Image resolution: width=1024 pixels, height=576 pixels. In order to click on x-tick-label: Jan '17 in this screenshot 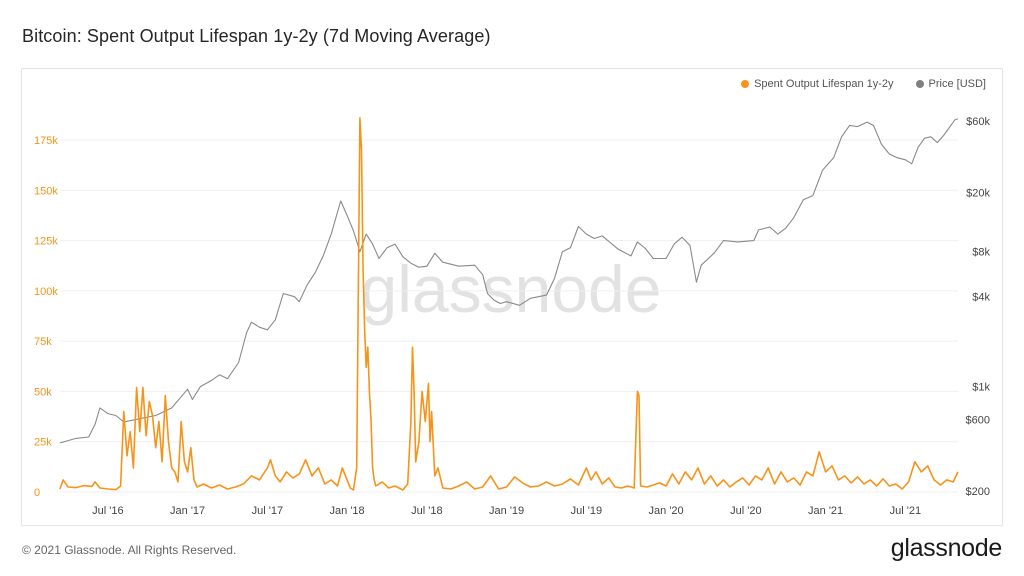, I will do `click(187, 511)`.